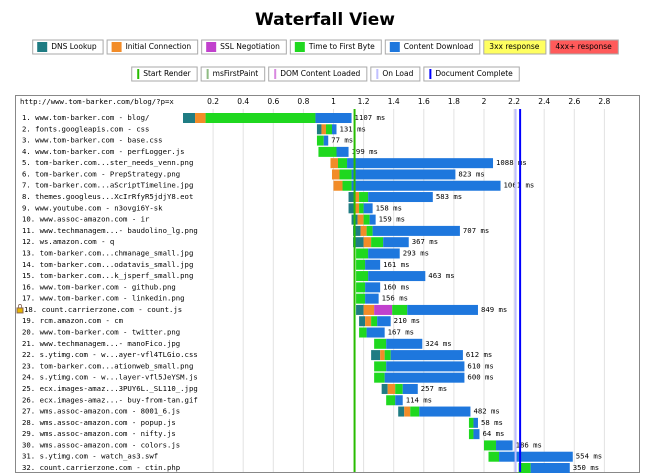 The image size is (650, 473). Describe the element at coordinates (107, 252) in the screenshot. I see `request-label: 13. tom-barker.com...chmanage_small.jpg` at that location.